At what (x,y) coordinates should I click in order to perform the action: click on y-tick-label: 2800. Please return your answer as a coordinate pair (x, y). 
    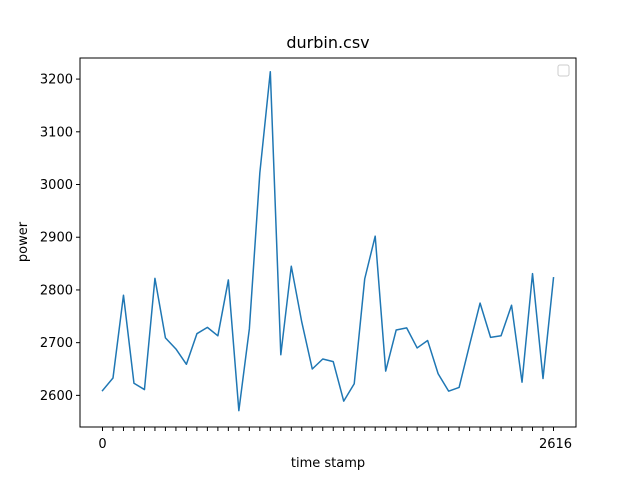
    Looking at the image, I should click on (56, 290).